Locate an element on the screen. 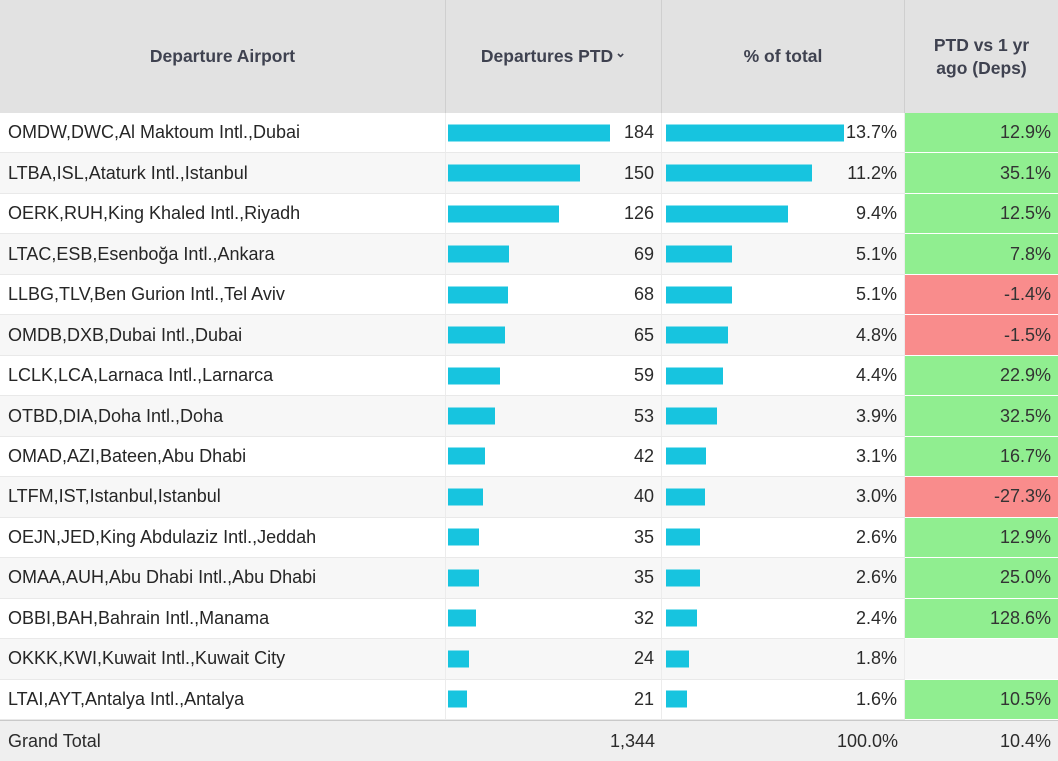 The height and width of the screenshot is (761, 1058). departures-value: 184 is located at coordinates (638, 132).